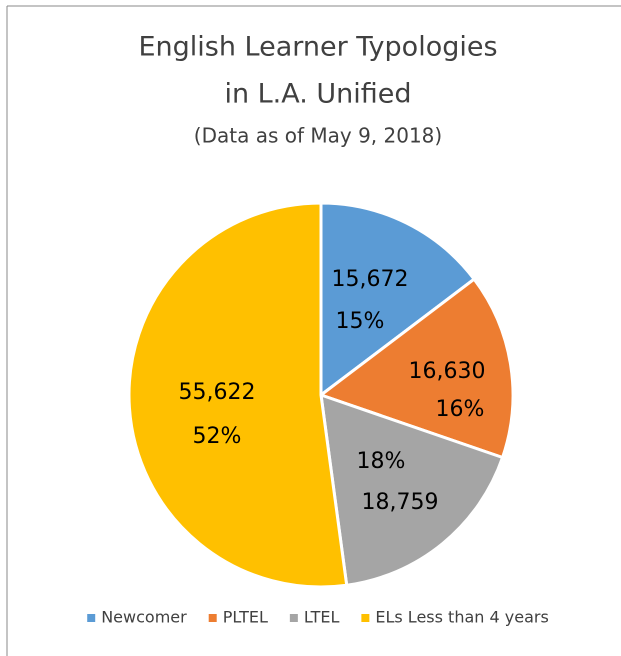 This screenshot has width=621, height=656. Describe the element at coordinates (322, 617) in the screenshot. I see `legend-label: LTEL` at that location.